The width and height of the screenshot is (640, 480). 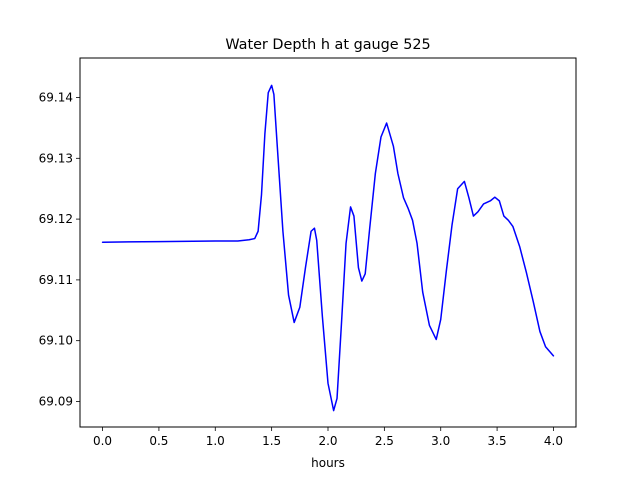 I want to click on x-tick-label: 3.5, so click(x=497, y=441).